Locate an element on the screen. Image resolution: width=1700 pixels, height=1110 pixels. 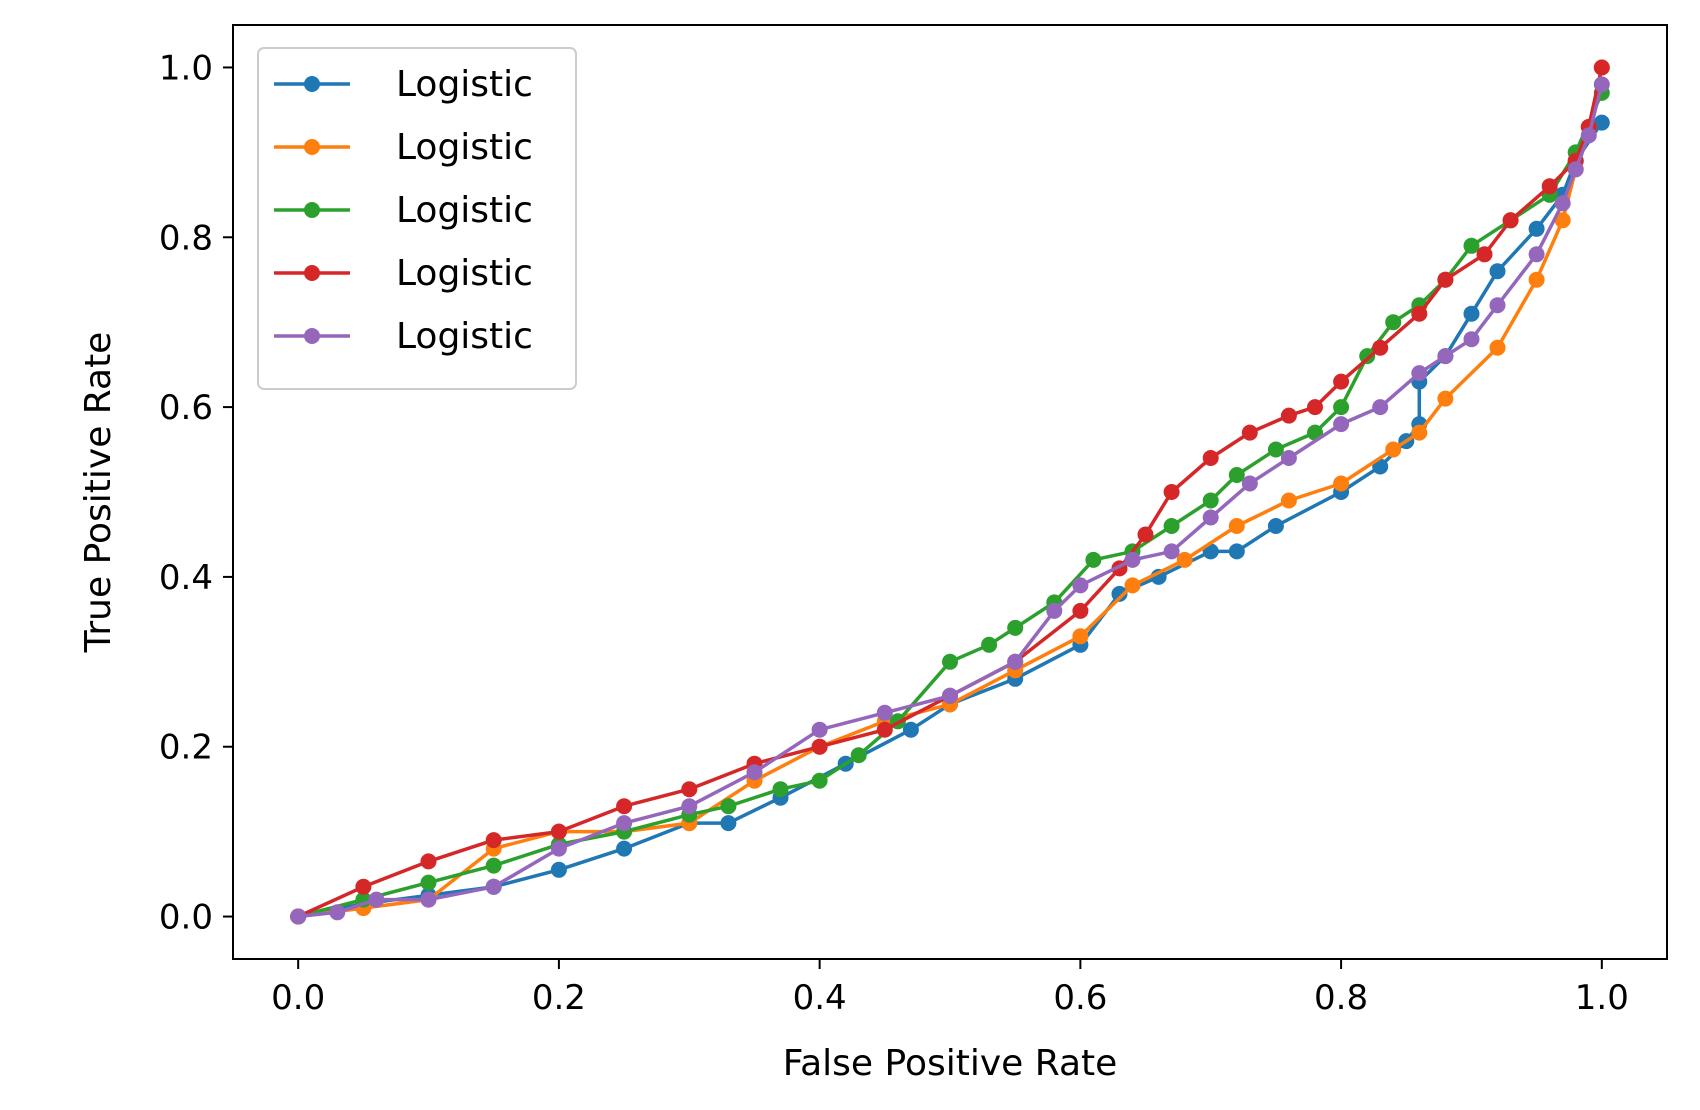
x-tick-label: 0.6 is located at coordinates (1080, 998).